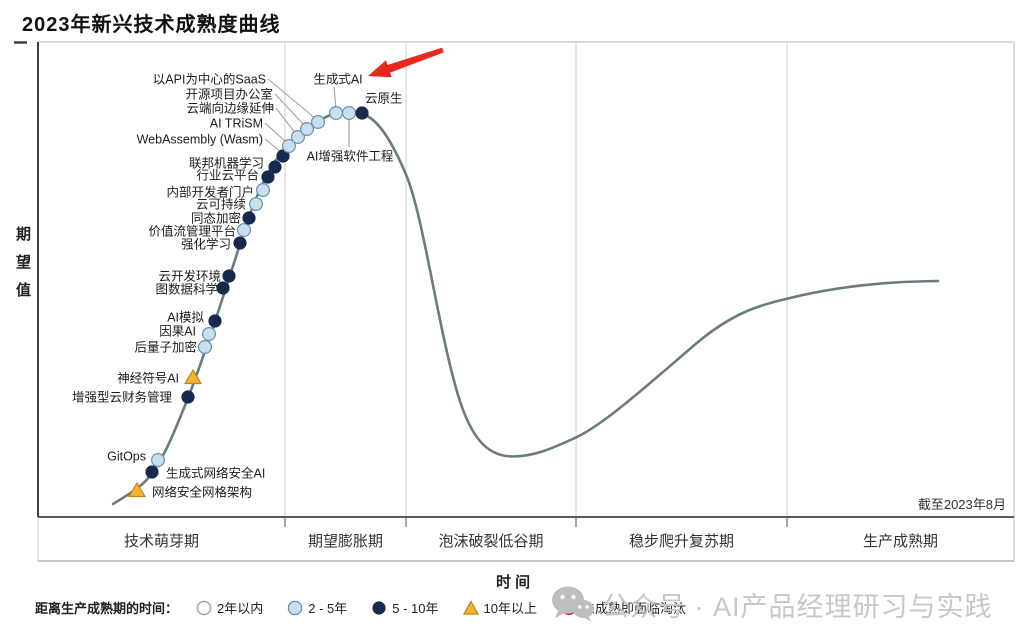 This screenshot has height=629, width=1032. What do you see at coordinates (295, 607) in the screenshot?
I see `legend-marker-circle-light` at bounding box center [295, 607].